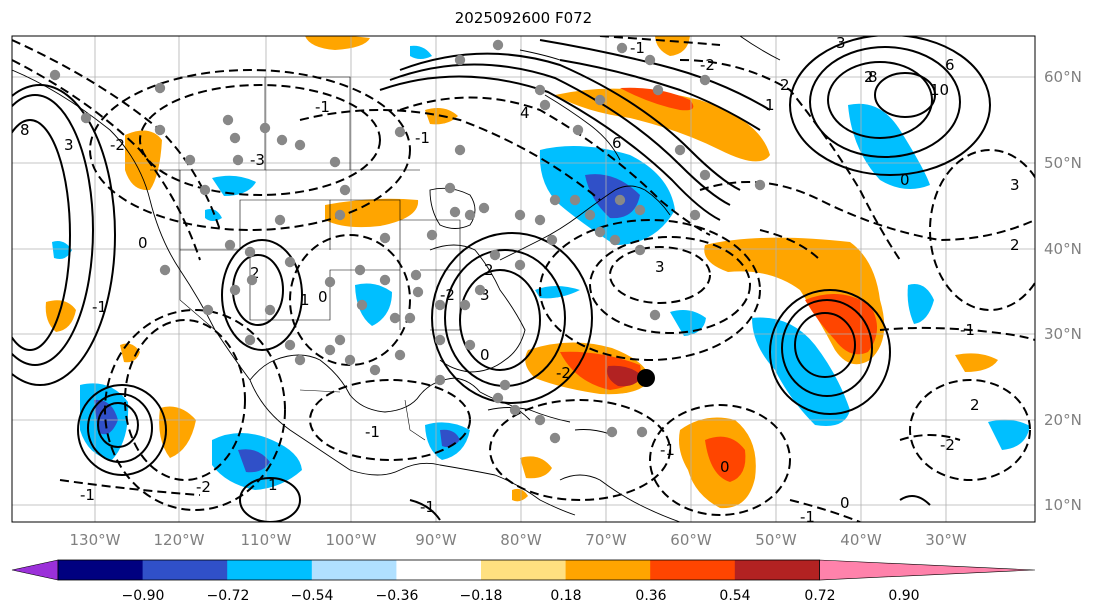 This screenshot has height=615, width=1105. Describe the element at coordinates (1063, 291) in the screenshot. I see `latitude-axis: 60°N 50°N 40°N 30°N 20°N 10°N` at that location.